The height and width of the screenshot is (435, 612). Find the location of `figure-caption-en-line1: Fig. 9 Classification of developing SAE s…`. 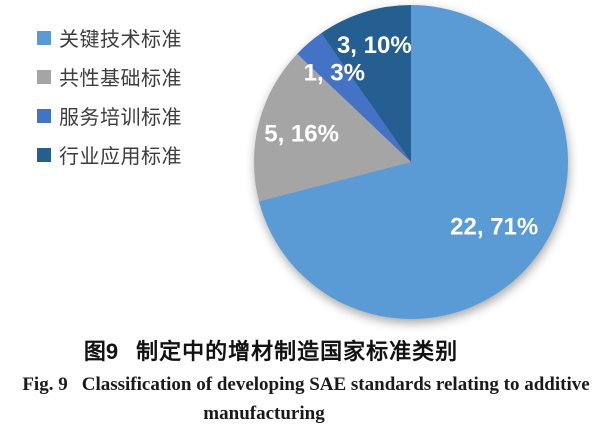

figure-caption-en-line1: Fig. 9 Classification of developing SAE s… is located at coordinates (306, 385).